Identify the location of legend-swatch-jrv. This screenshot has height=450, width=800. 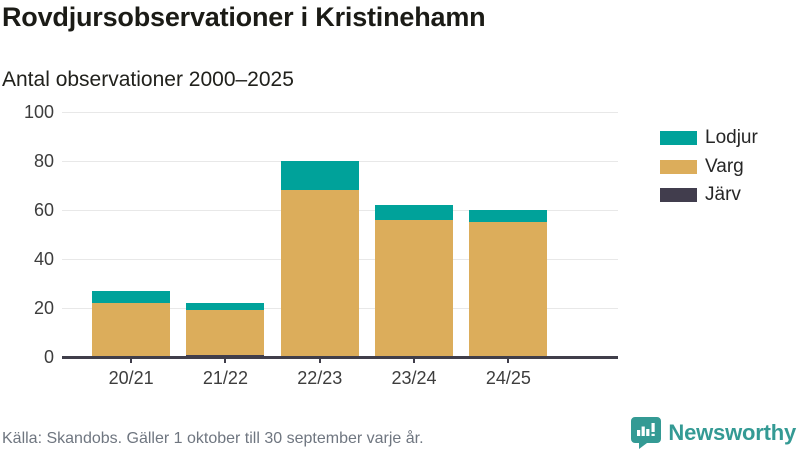
(678, 195).